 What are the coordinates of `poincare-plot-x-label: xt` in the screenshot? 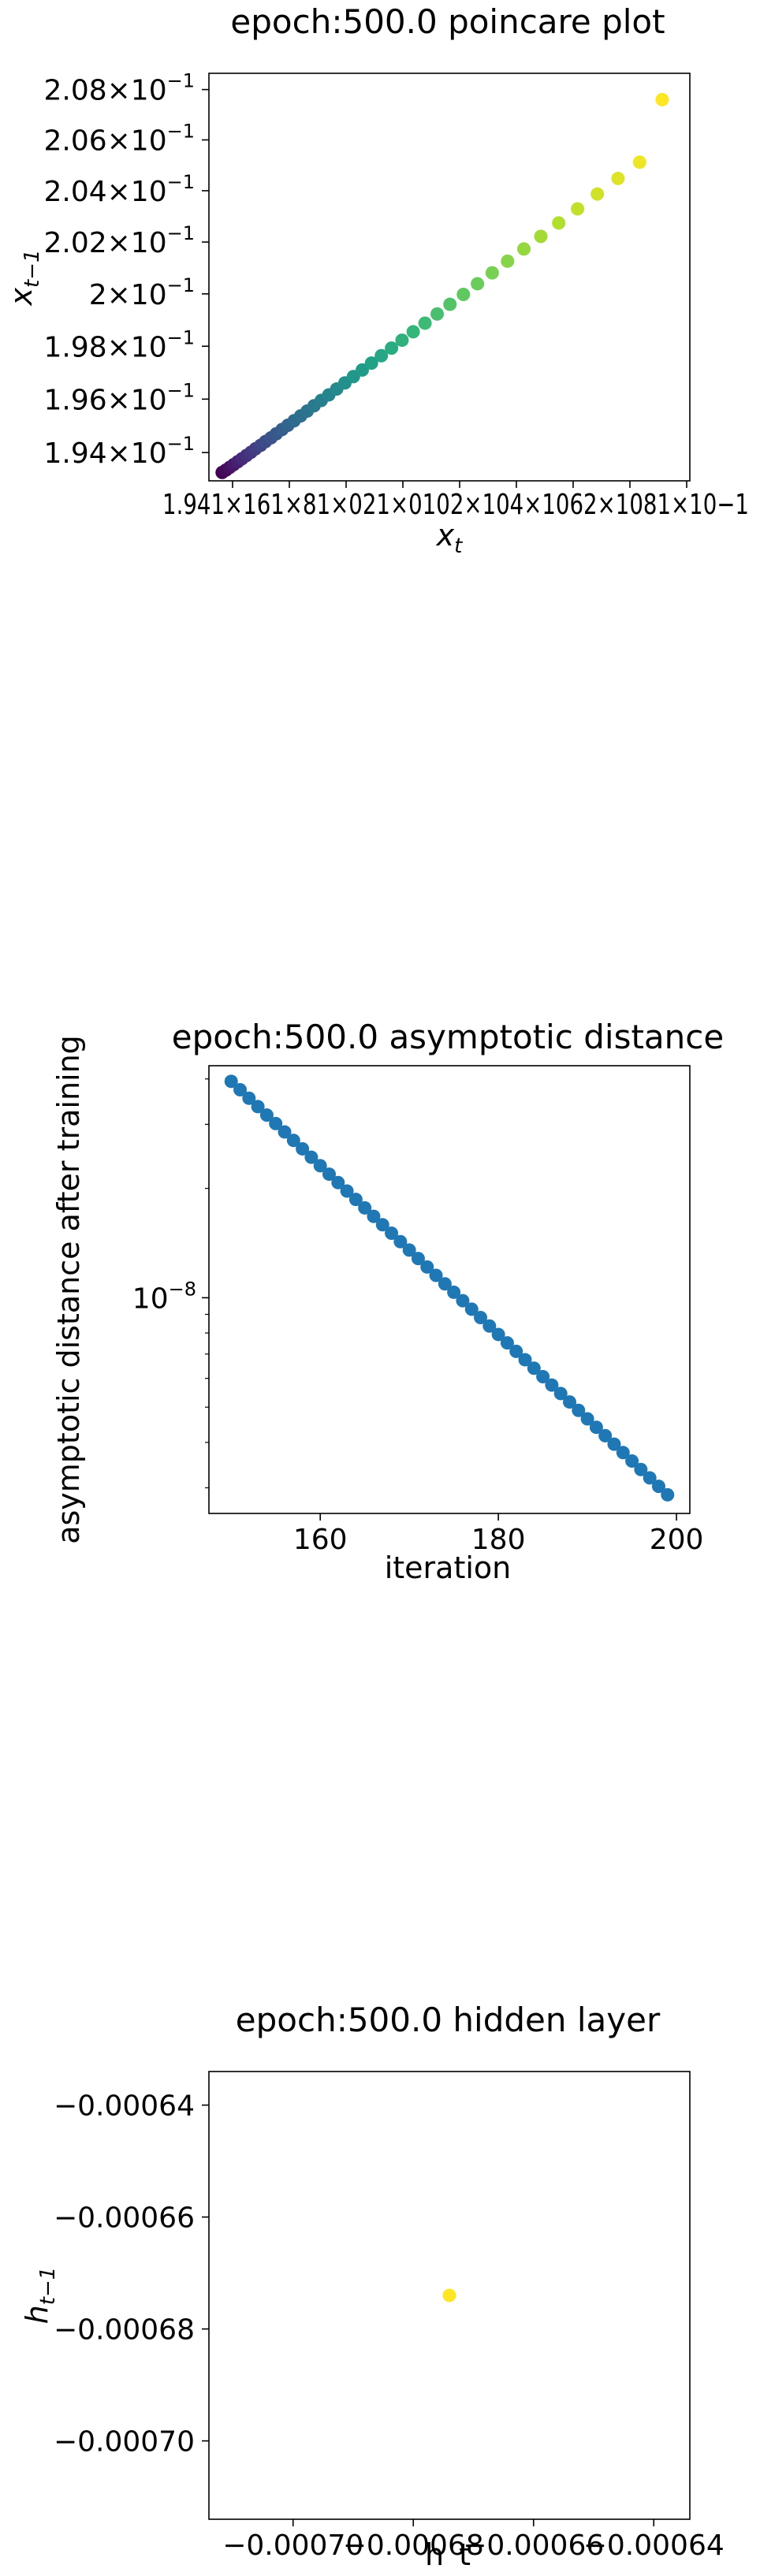 It's located at (450, 538).